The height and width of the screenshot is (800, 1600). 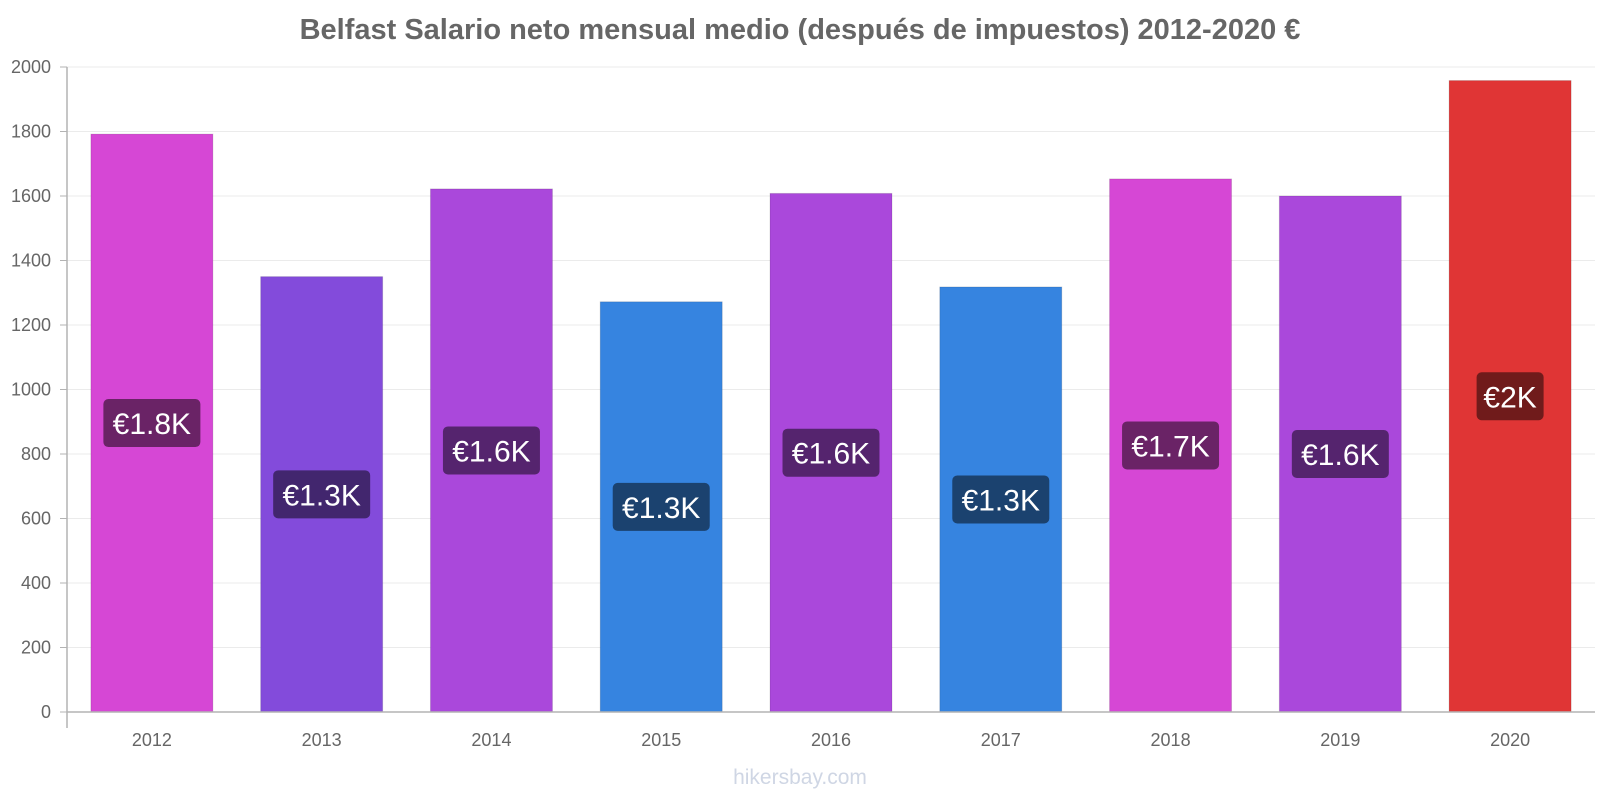 What do you see at coordinates (31, 261) in the screenshot?
I see `y-tick-label: 1400` at bounding box center [31, 261].